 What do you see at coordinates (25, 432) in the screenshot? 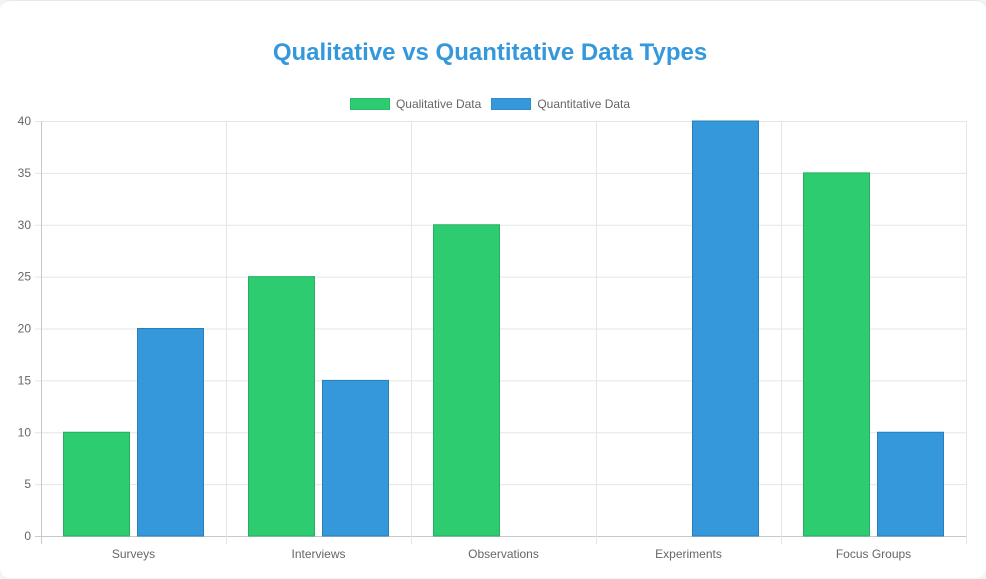
I see `y-tick-label: 10` at bounding box center [25, 432].